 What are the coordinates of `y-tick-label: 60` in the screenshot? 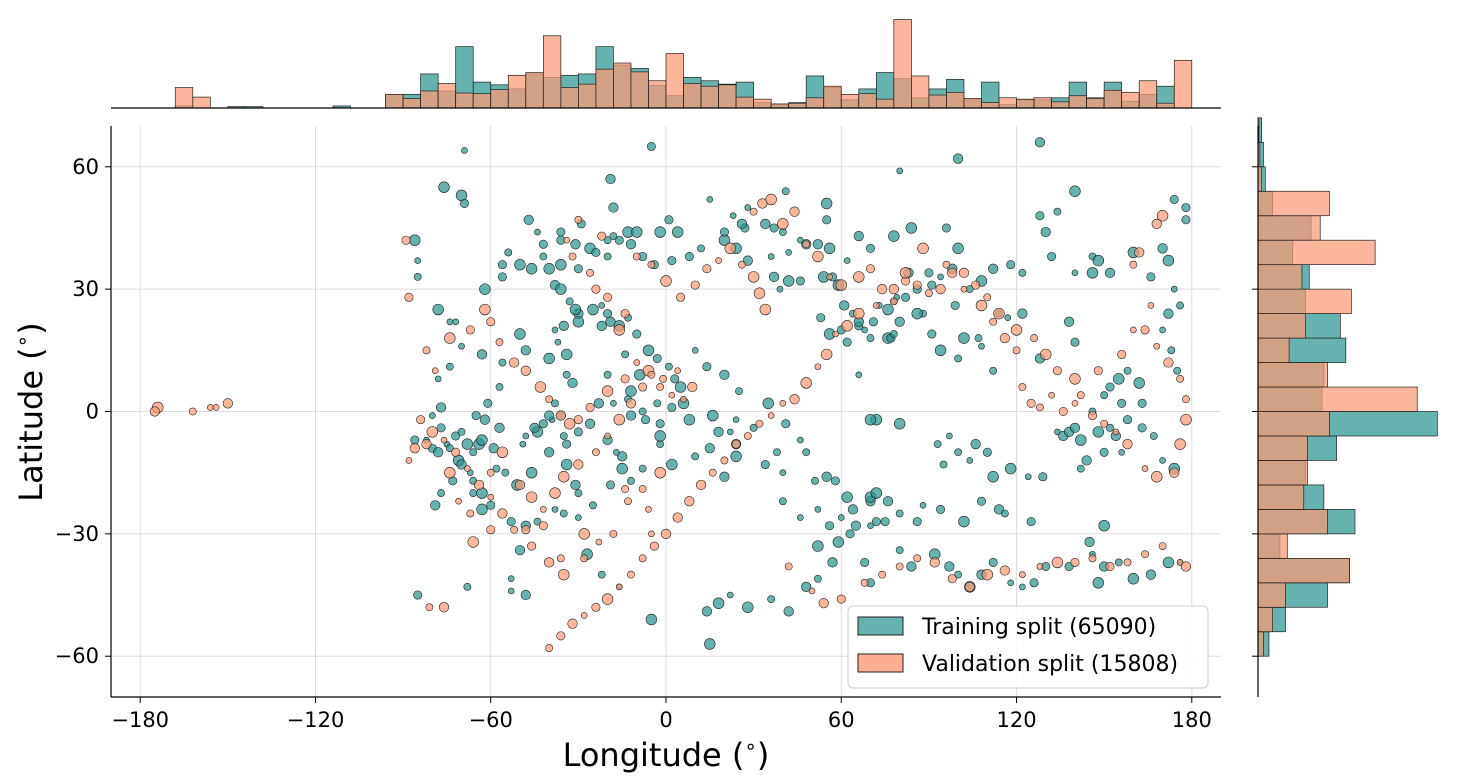 It's located at (85, 167).